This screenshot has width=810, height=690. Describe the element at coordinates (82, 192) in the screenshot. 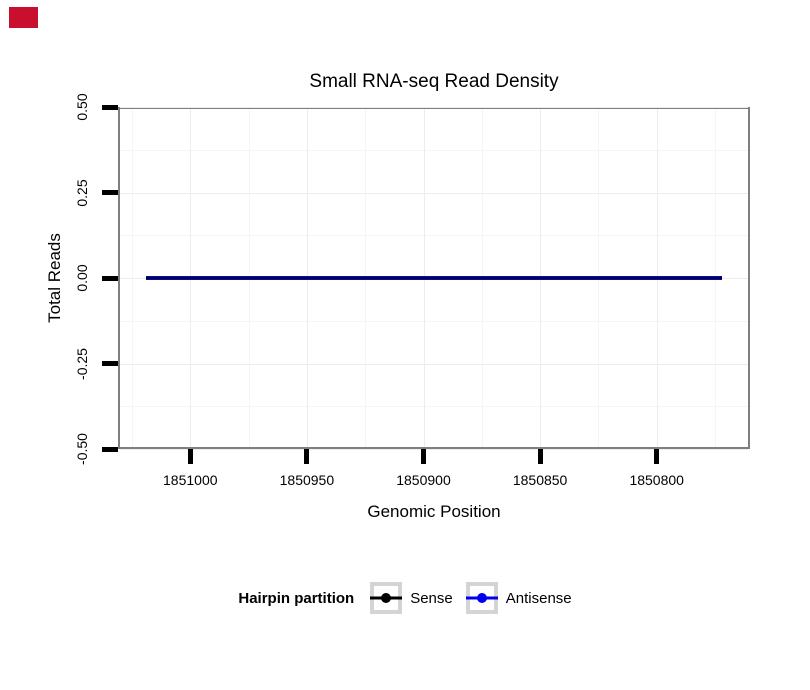

I see `y-tick-label: 0.25` at that location.